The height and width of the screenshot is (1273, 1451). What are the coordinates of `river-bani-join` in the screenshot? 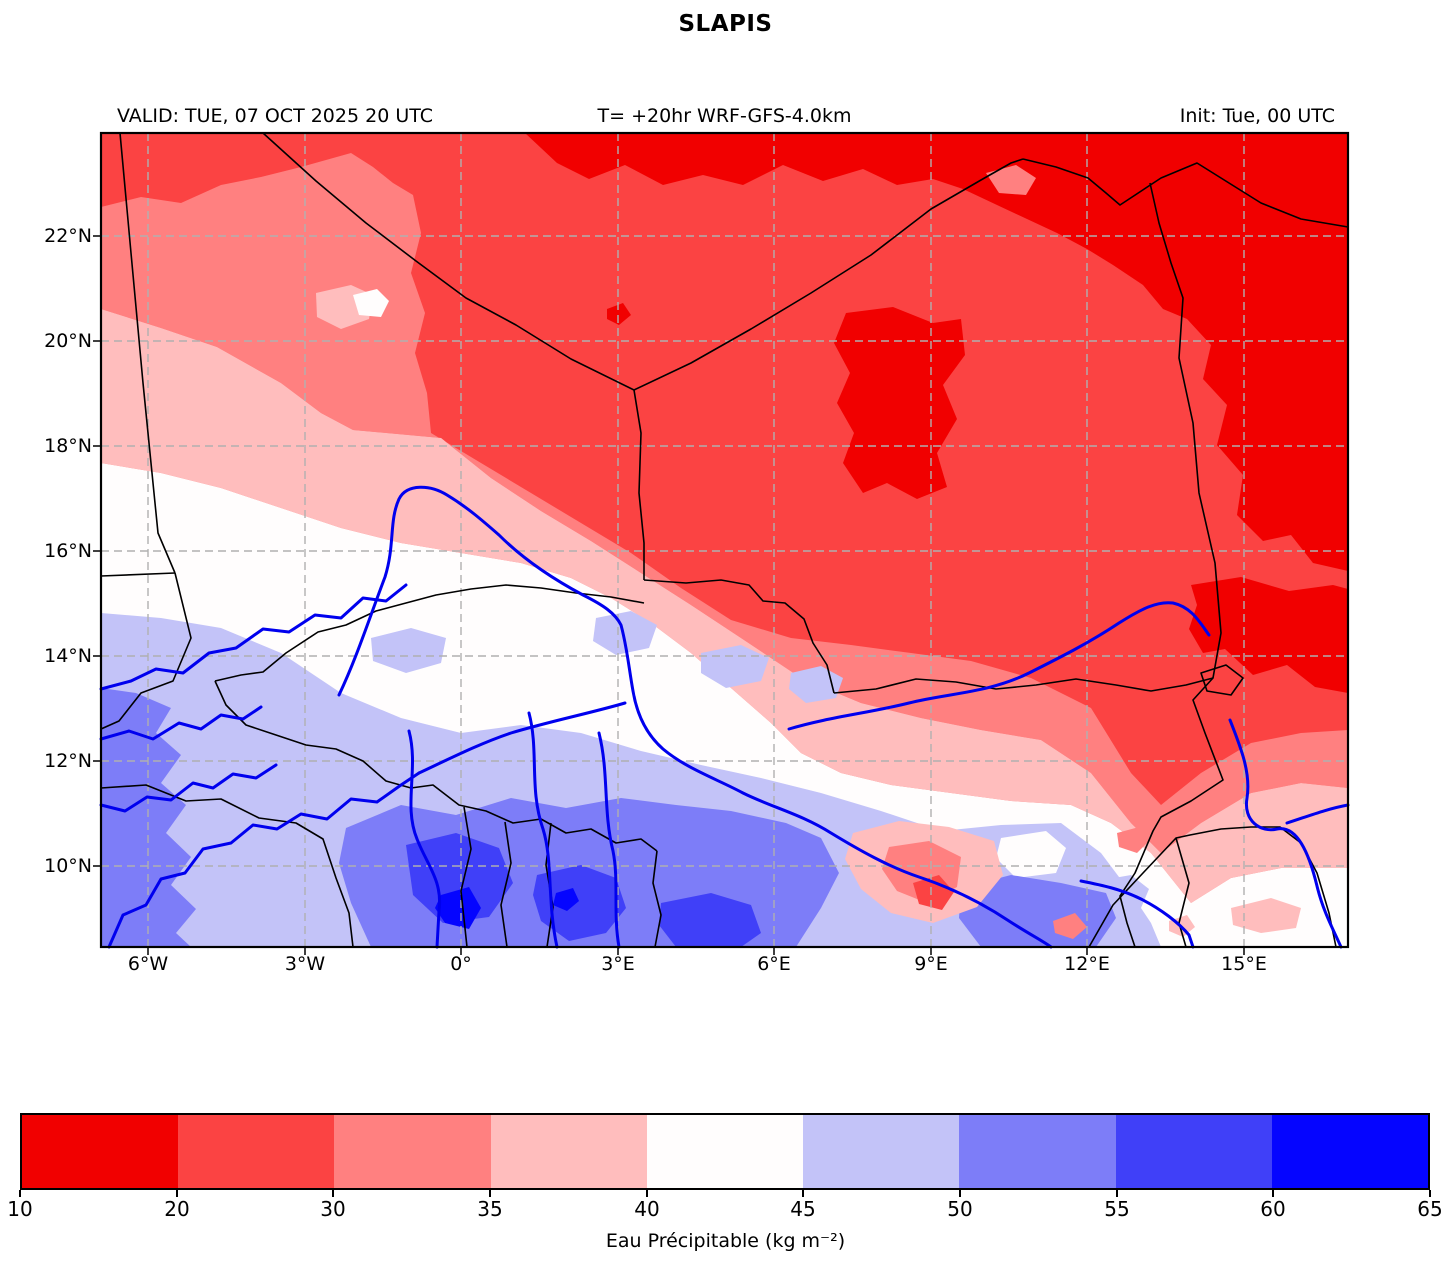 It's located at (522, 738).